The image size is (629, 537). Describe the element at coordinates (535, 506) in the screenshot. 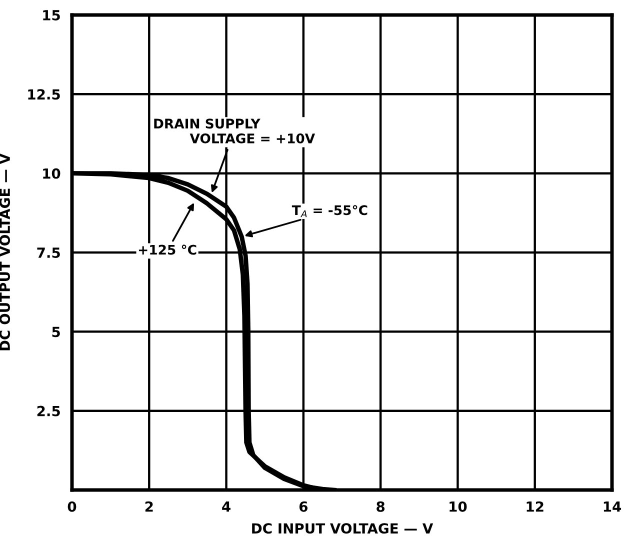

I see `x-tick-label: 12` at that location.